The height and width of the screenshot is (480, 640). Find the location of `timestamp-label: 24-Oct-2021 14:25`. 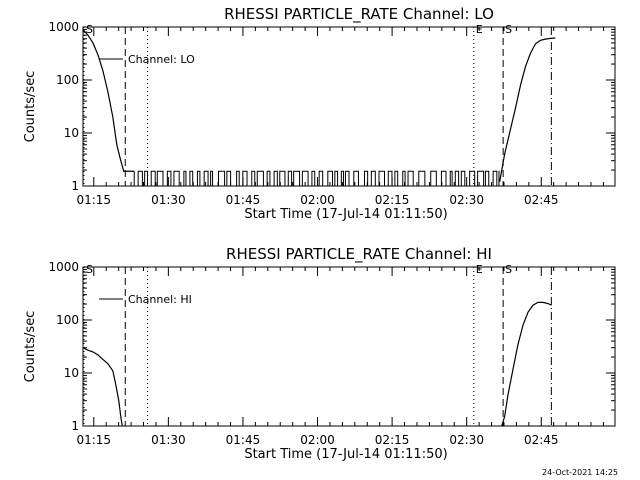

timestamp-label: 24-Oct-2021 14:25 is located at coordinates (580, 472).